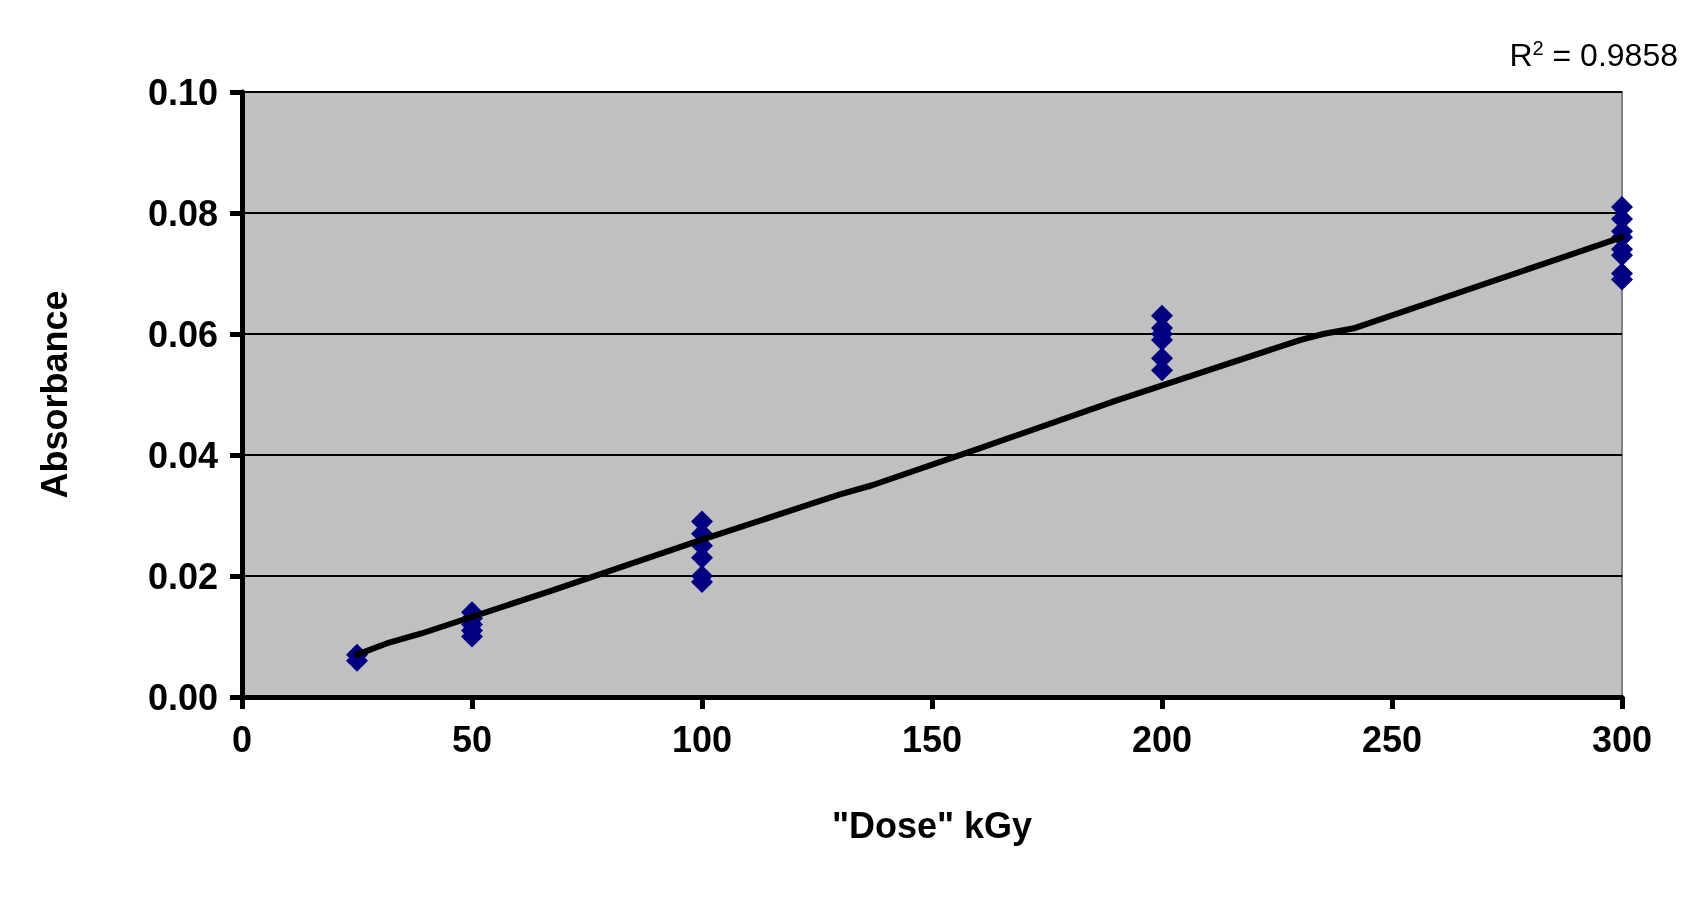 The width and height of the screenshot is (1698, 901). What do you see at coordinates (182, 334) in the screenshot?
I see `y-tick-label: 0.06` at bounding box center [182, 334].